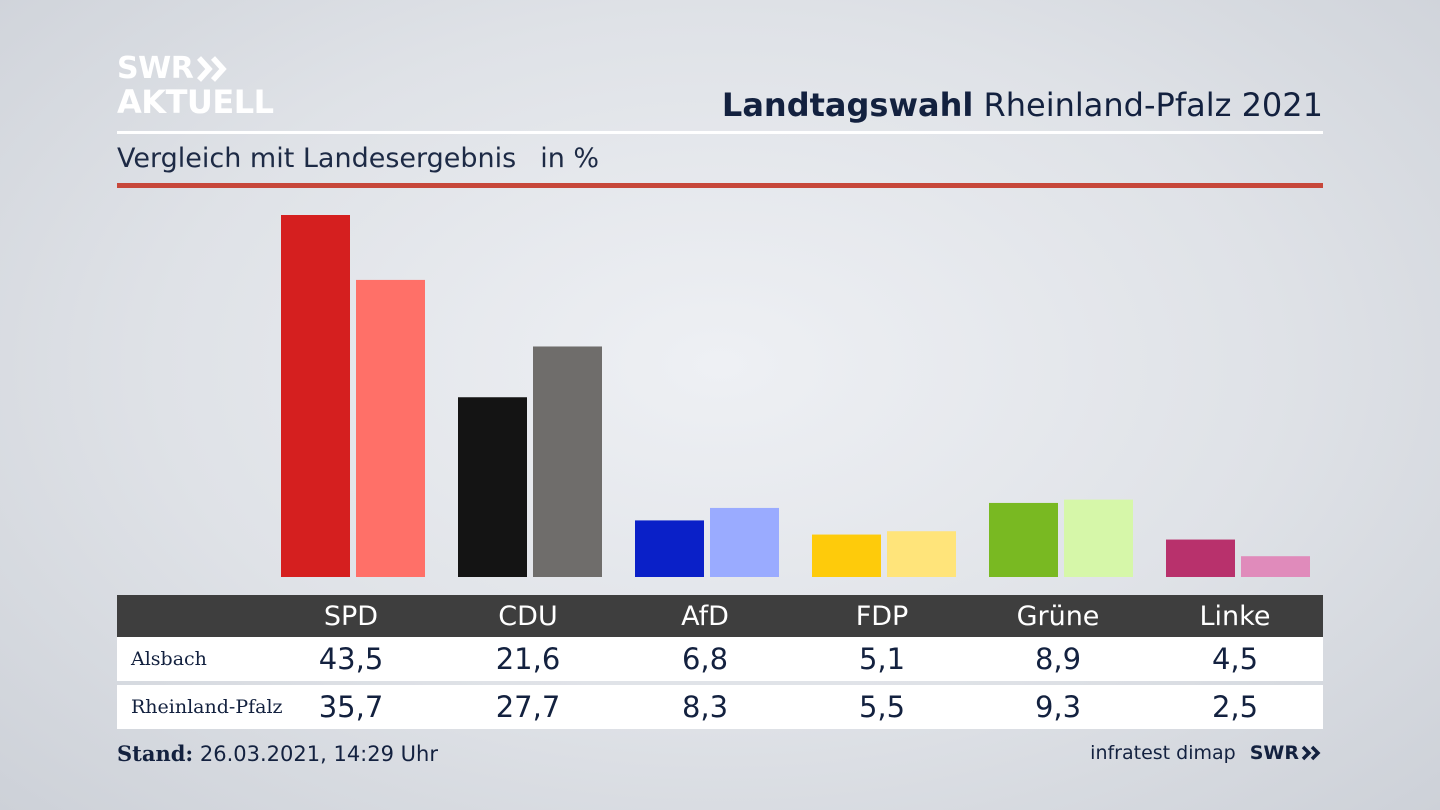  Describe the element at coordinates (1235, 659) in the screenshot. I see `value-cell: 4,5` at that location.